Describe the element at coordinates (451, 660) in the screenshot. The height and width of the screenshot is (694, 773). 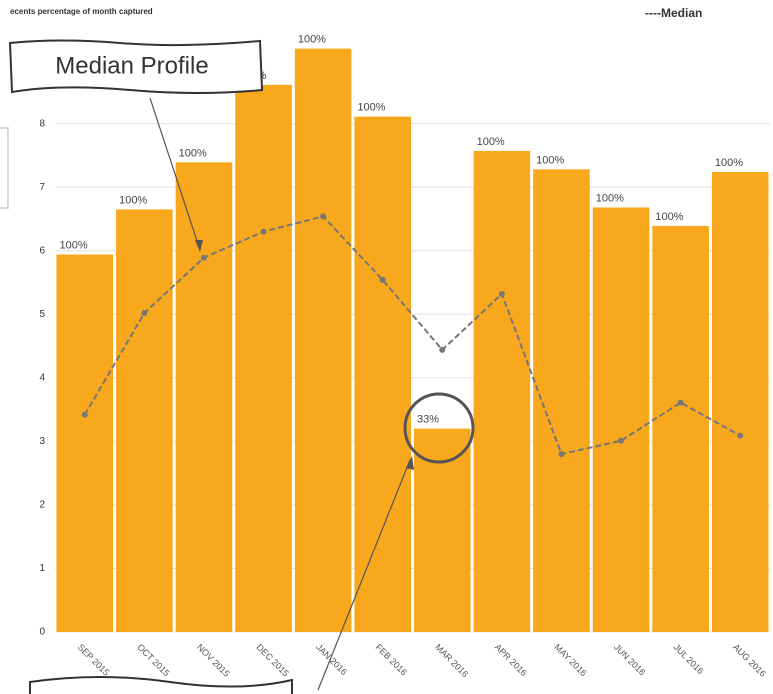
I see `x-tick-label: MAR 2016` at that location.